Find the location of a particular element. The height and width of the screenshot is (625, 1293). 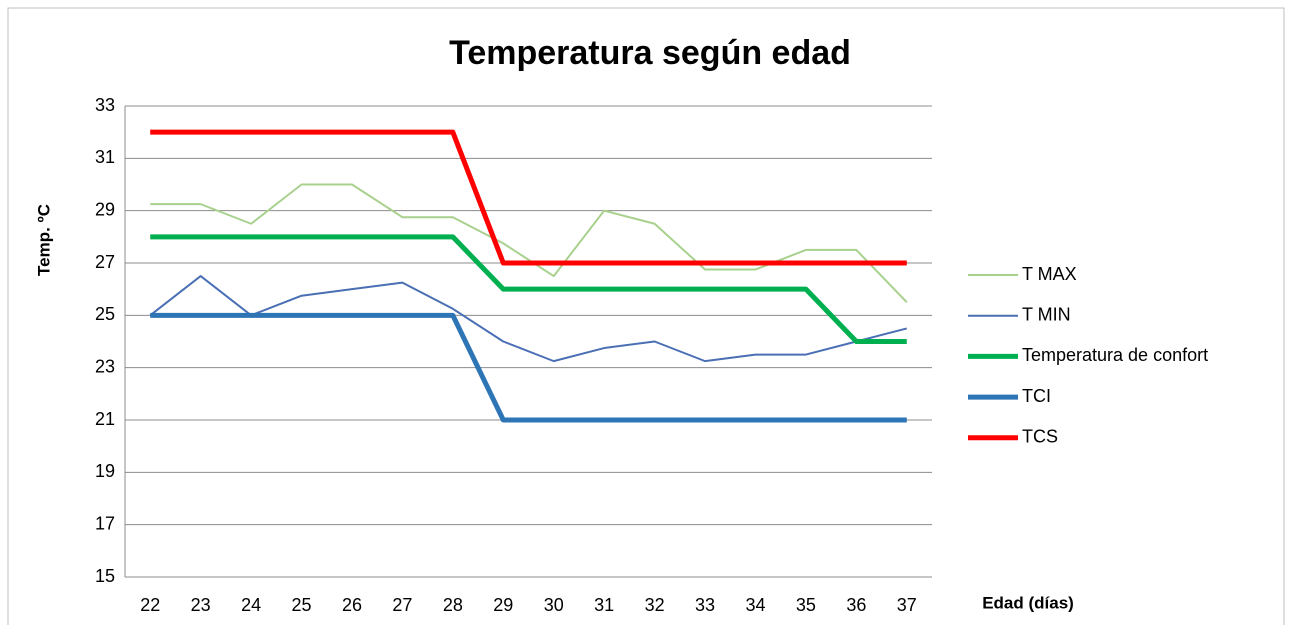

legend-label: TCI is located at coordinates (1036, 396).